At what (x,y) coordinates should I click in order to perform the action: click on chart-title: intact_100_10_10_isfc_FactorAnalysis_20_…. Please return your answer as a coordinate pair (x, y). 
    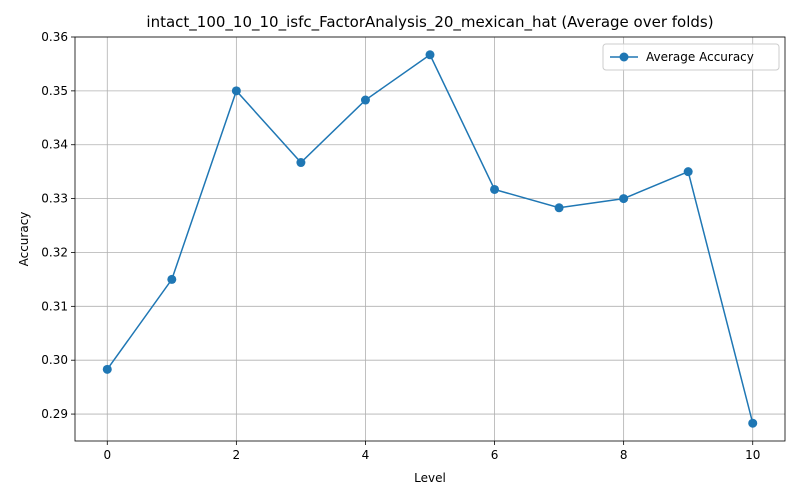
    Looking at the image, I should click on (429, 22).